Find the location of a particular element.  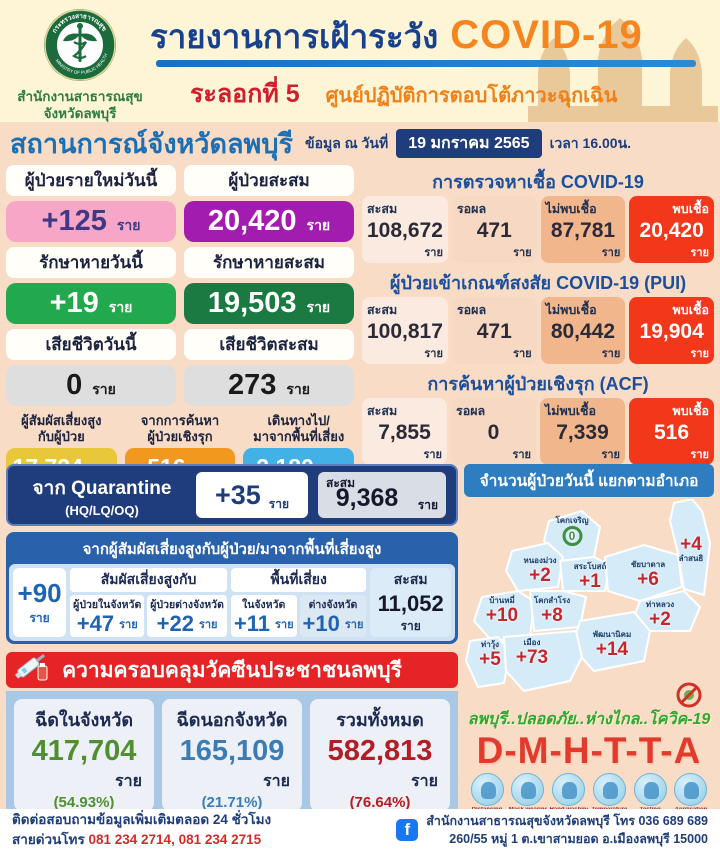

pui-negative-box: ไม่พบเชื้อ 80,442 ราย is located at coordinates (583, 331).